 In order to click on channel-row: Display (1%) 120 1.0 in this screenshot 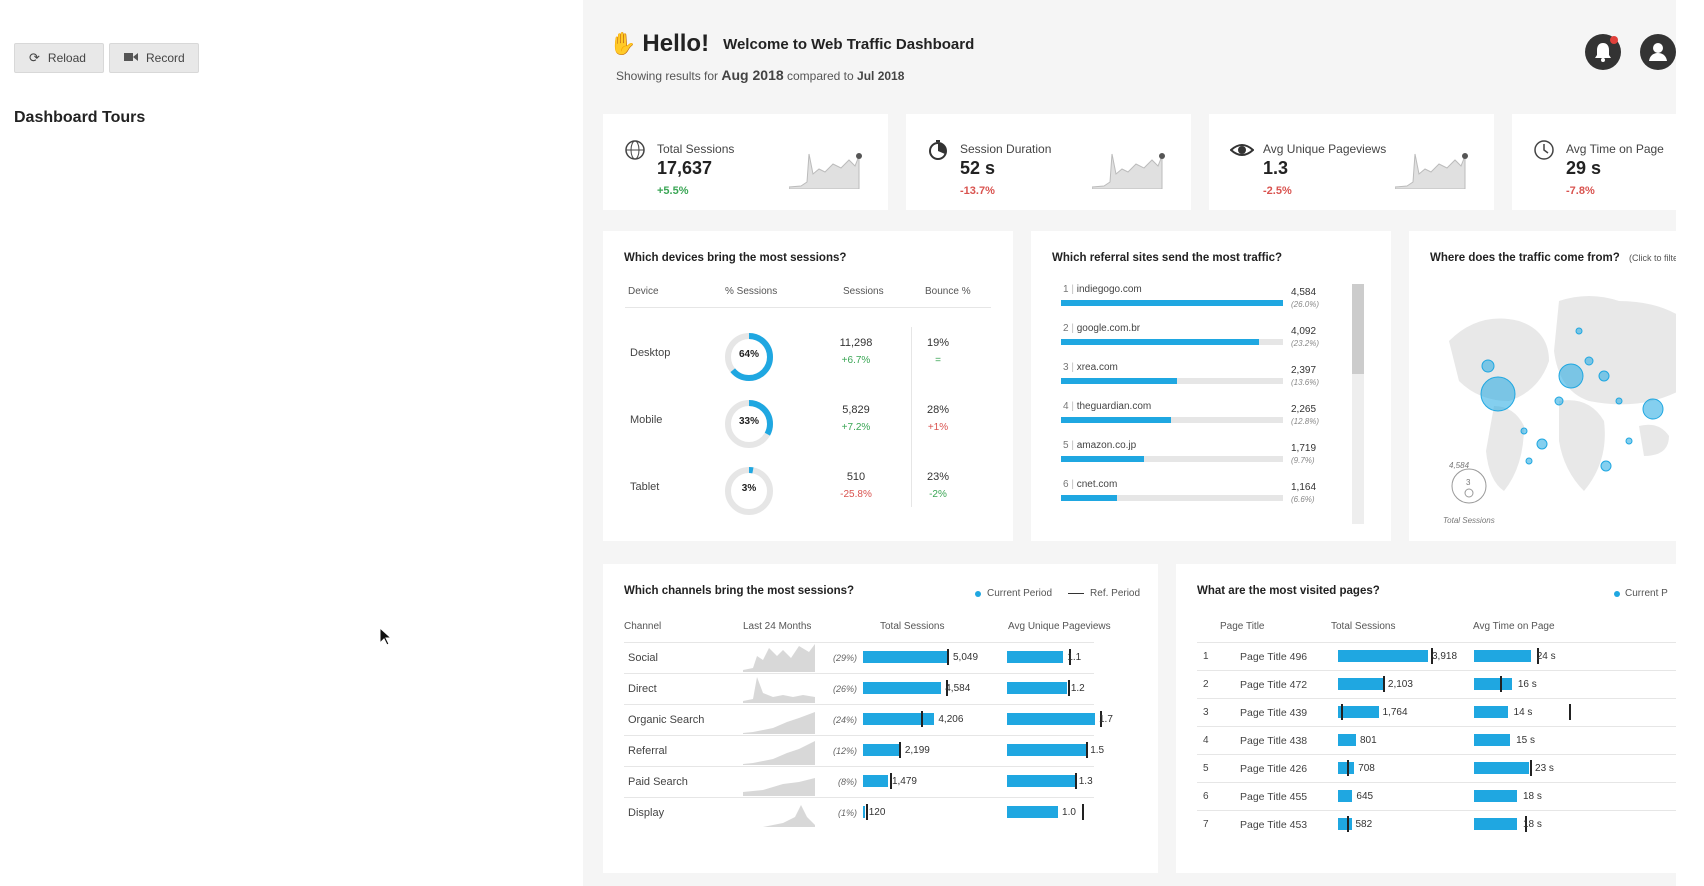, I will do `click(880, 812)`.